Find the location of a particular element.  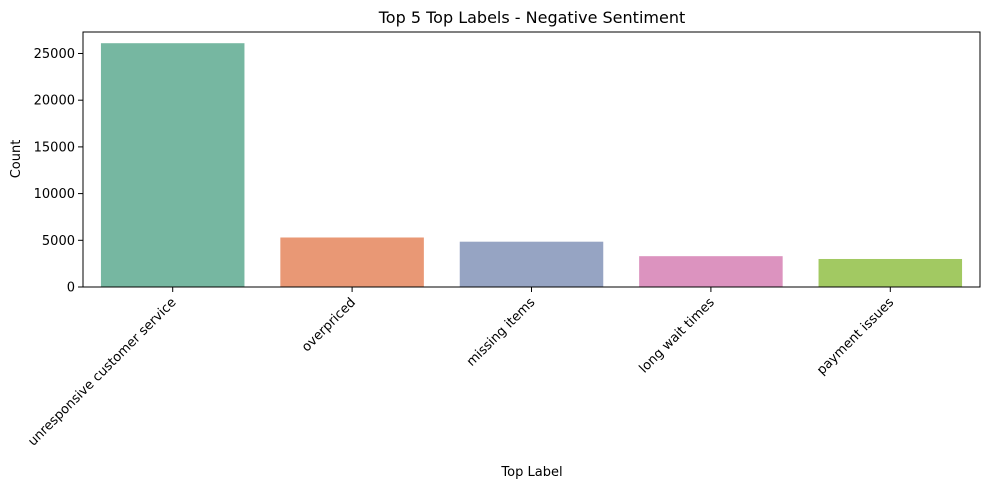

x-tick-label: payment issues is located at coordinates (855, 336).